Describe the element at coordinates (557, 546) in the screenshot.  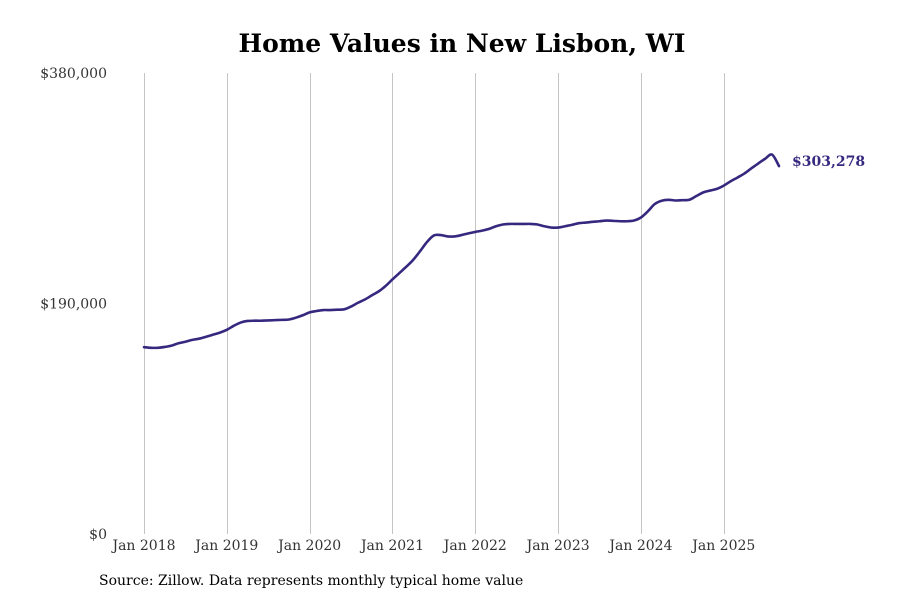
I see `x-tick-label: Jan 2023` at that location.